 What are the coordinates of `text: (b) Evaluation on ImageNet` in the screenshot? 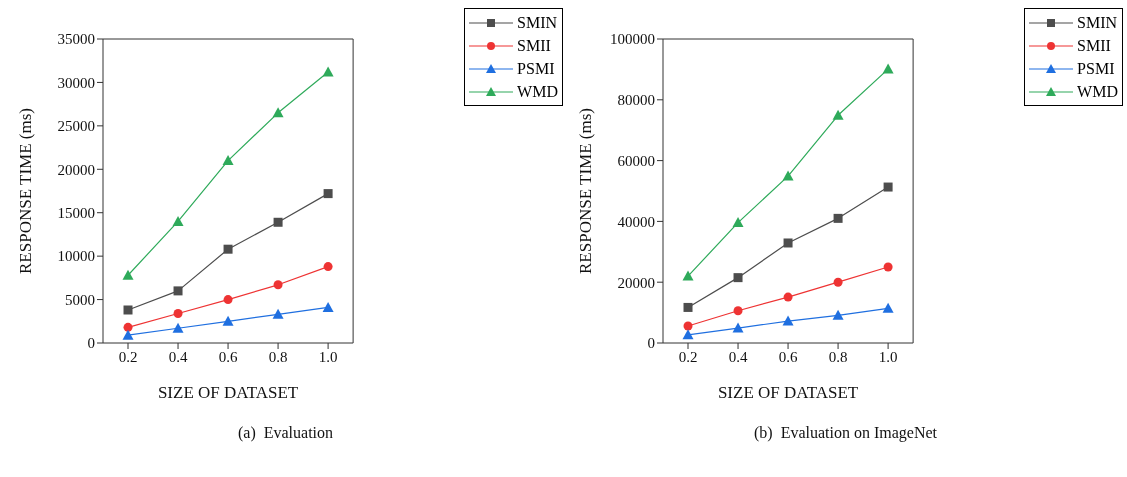 It's located at (845, 433).